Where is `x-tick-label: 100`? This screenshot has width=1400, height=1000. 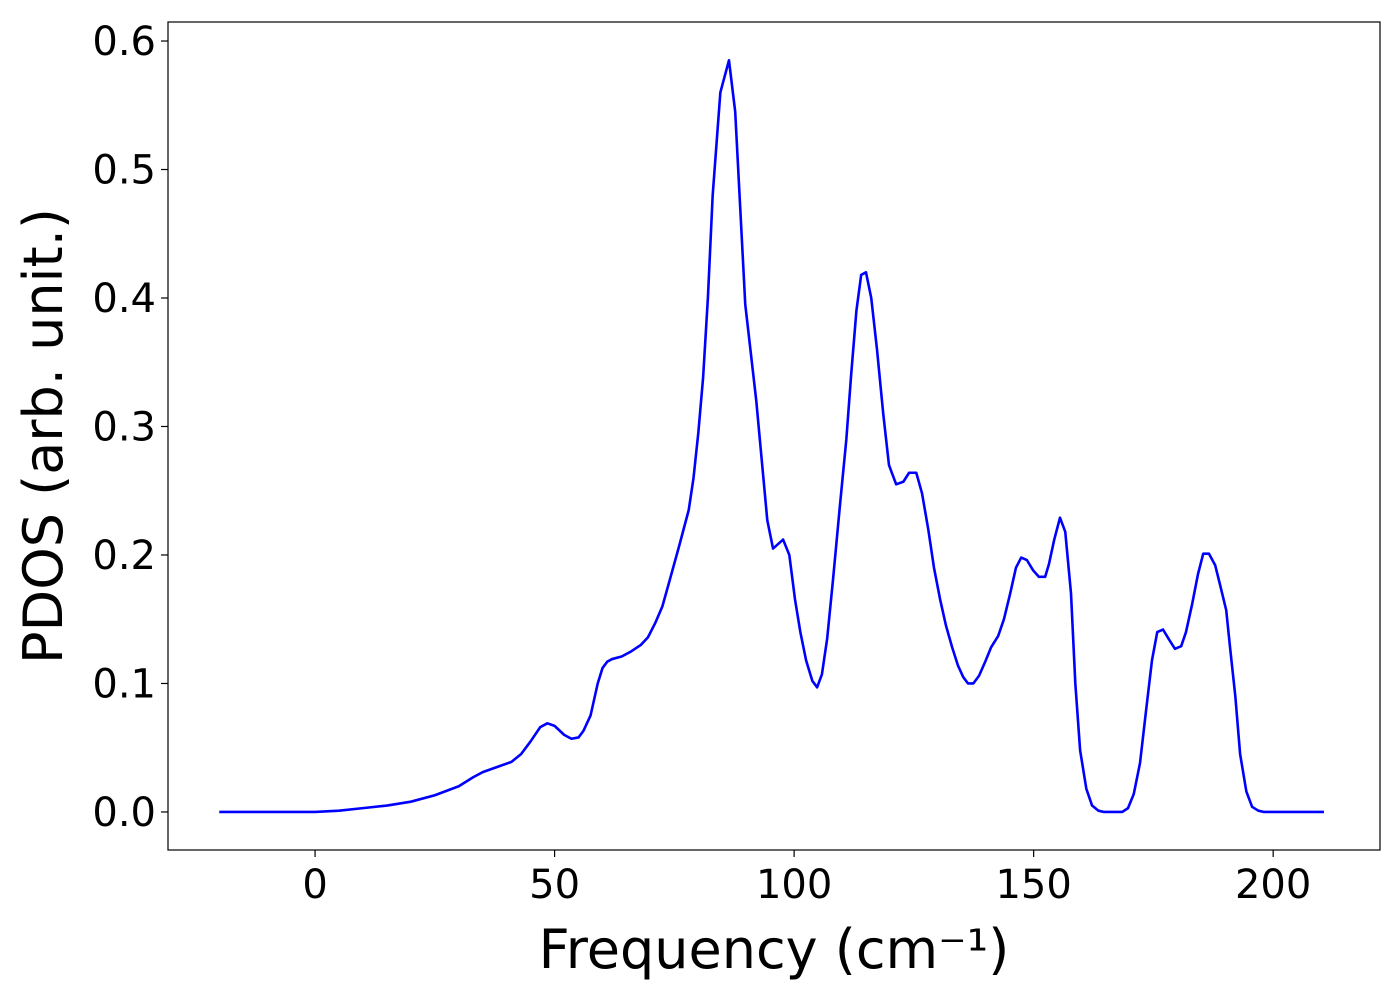 x-tick-label: 100 is located at coordinates (794, 885).